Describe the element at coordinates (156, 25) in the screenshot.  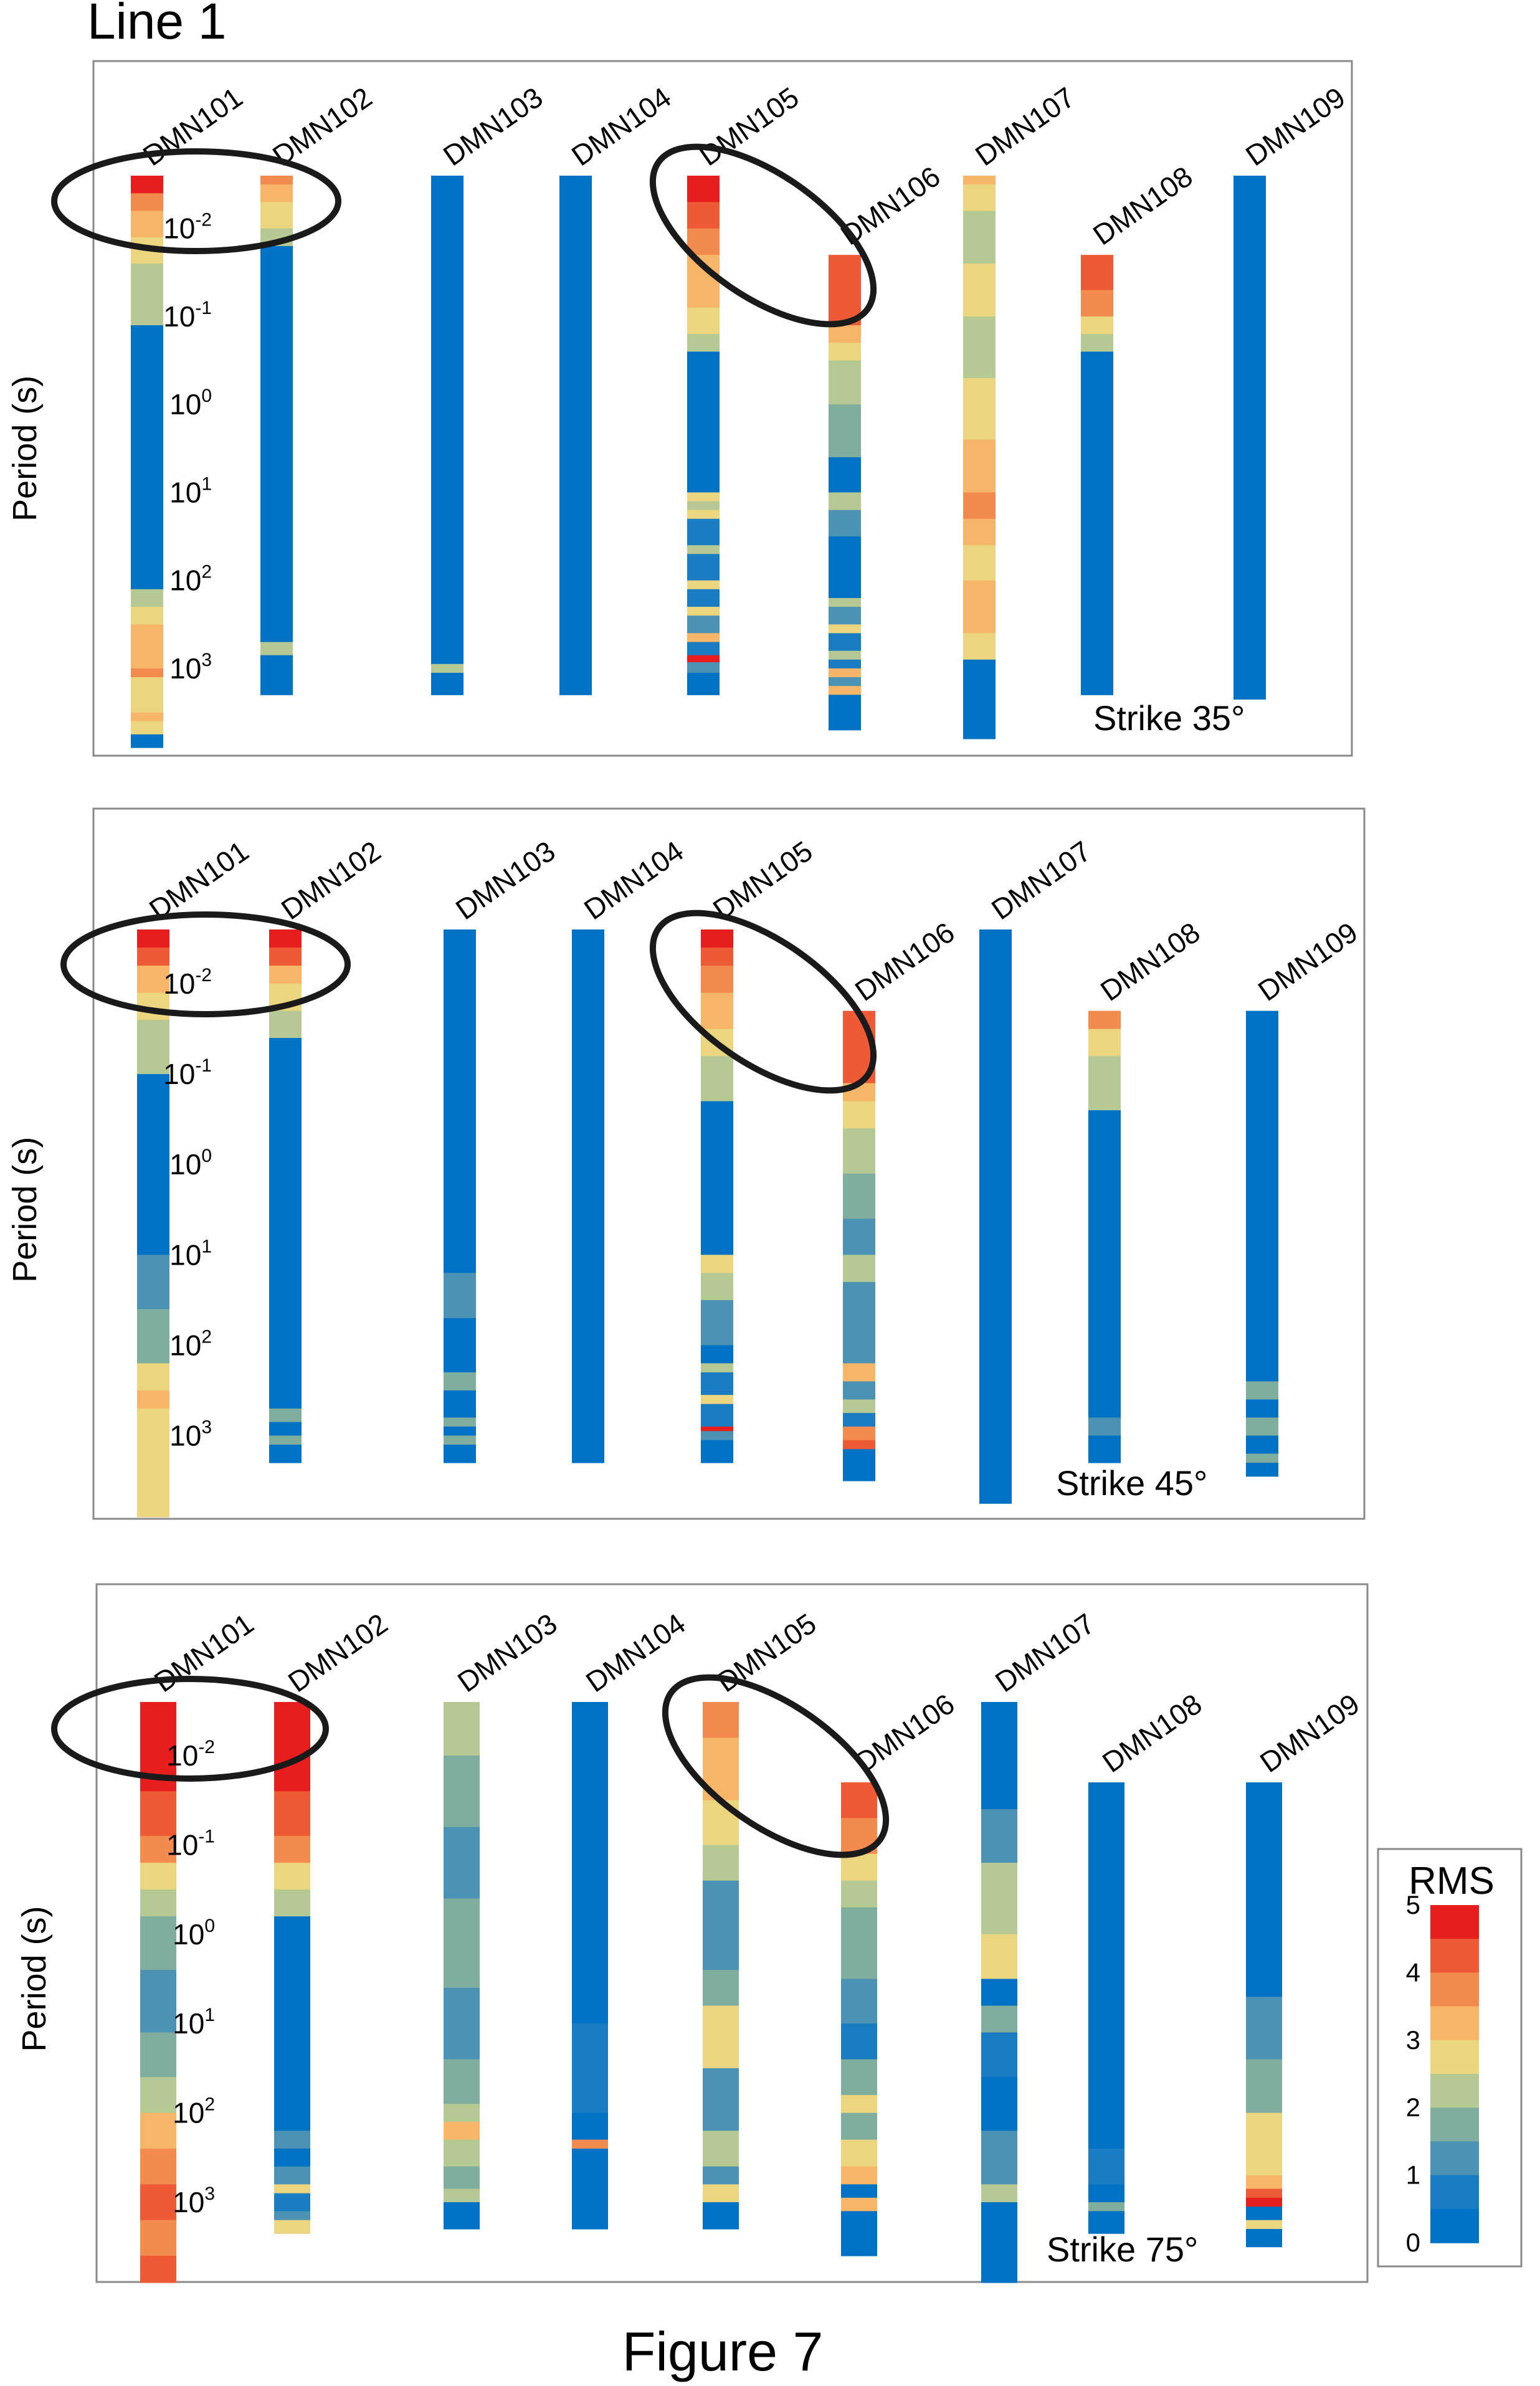
I see `line-label: Line 1` at that location.